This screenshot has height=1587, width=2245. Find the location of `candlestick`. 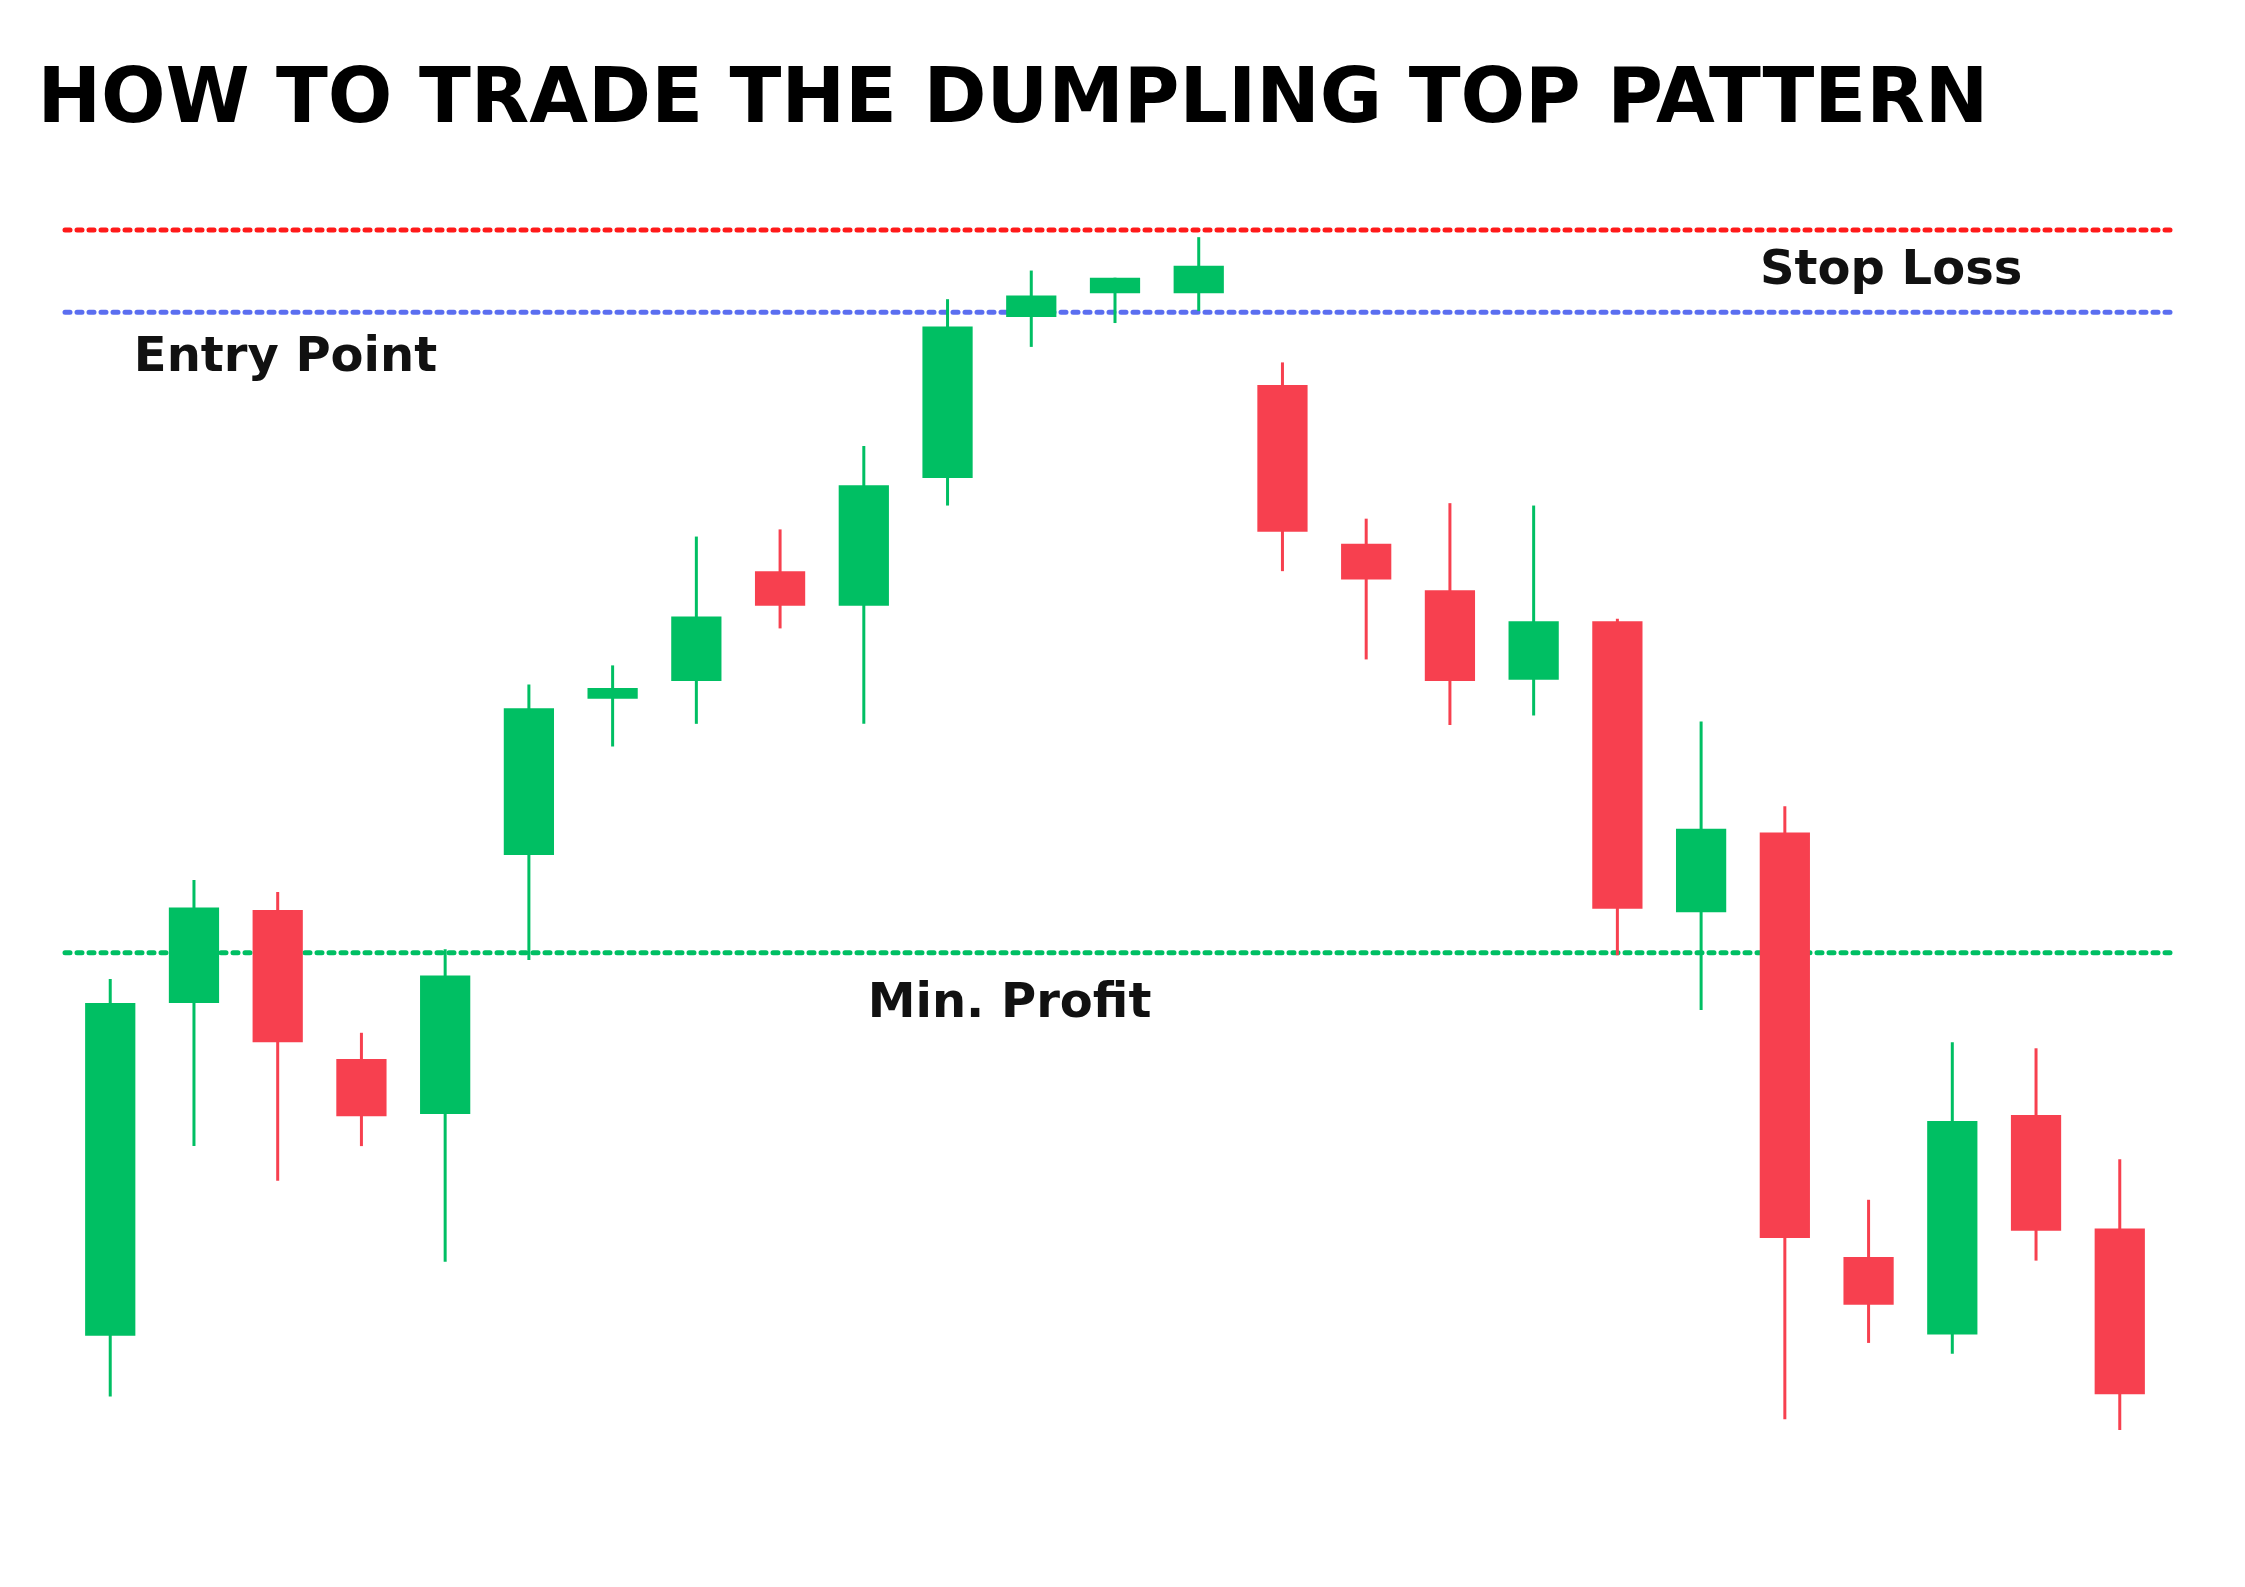

candlestick is located at coordinates (612, 706).